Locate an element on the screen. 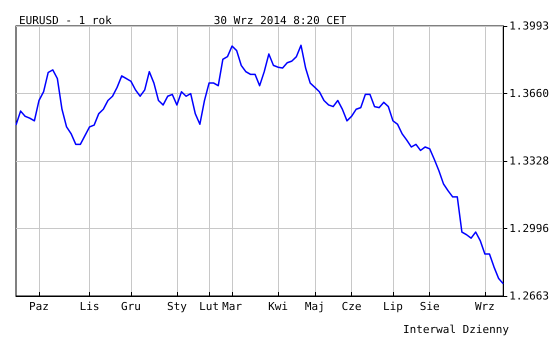 This screenshot has height=350, width=560. y-tick-label: 1.2663 is located at coordinates (529, 296).